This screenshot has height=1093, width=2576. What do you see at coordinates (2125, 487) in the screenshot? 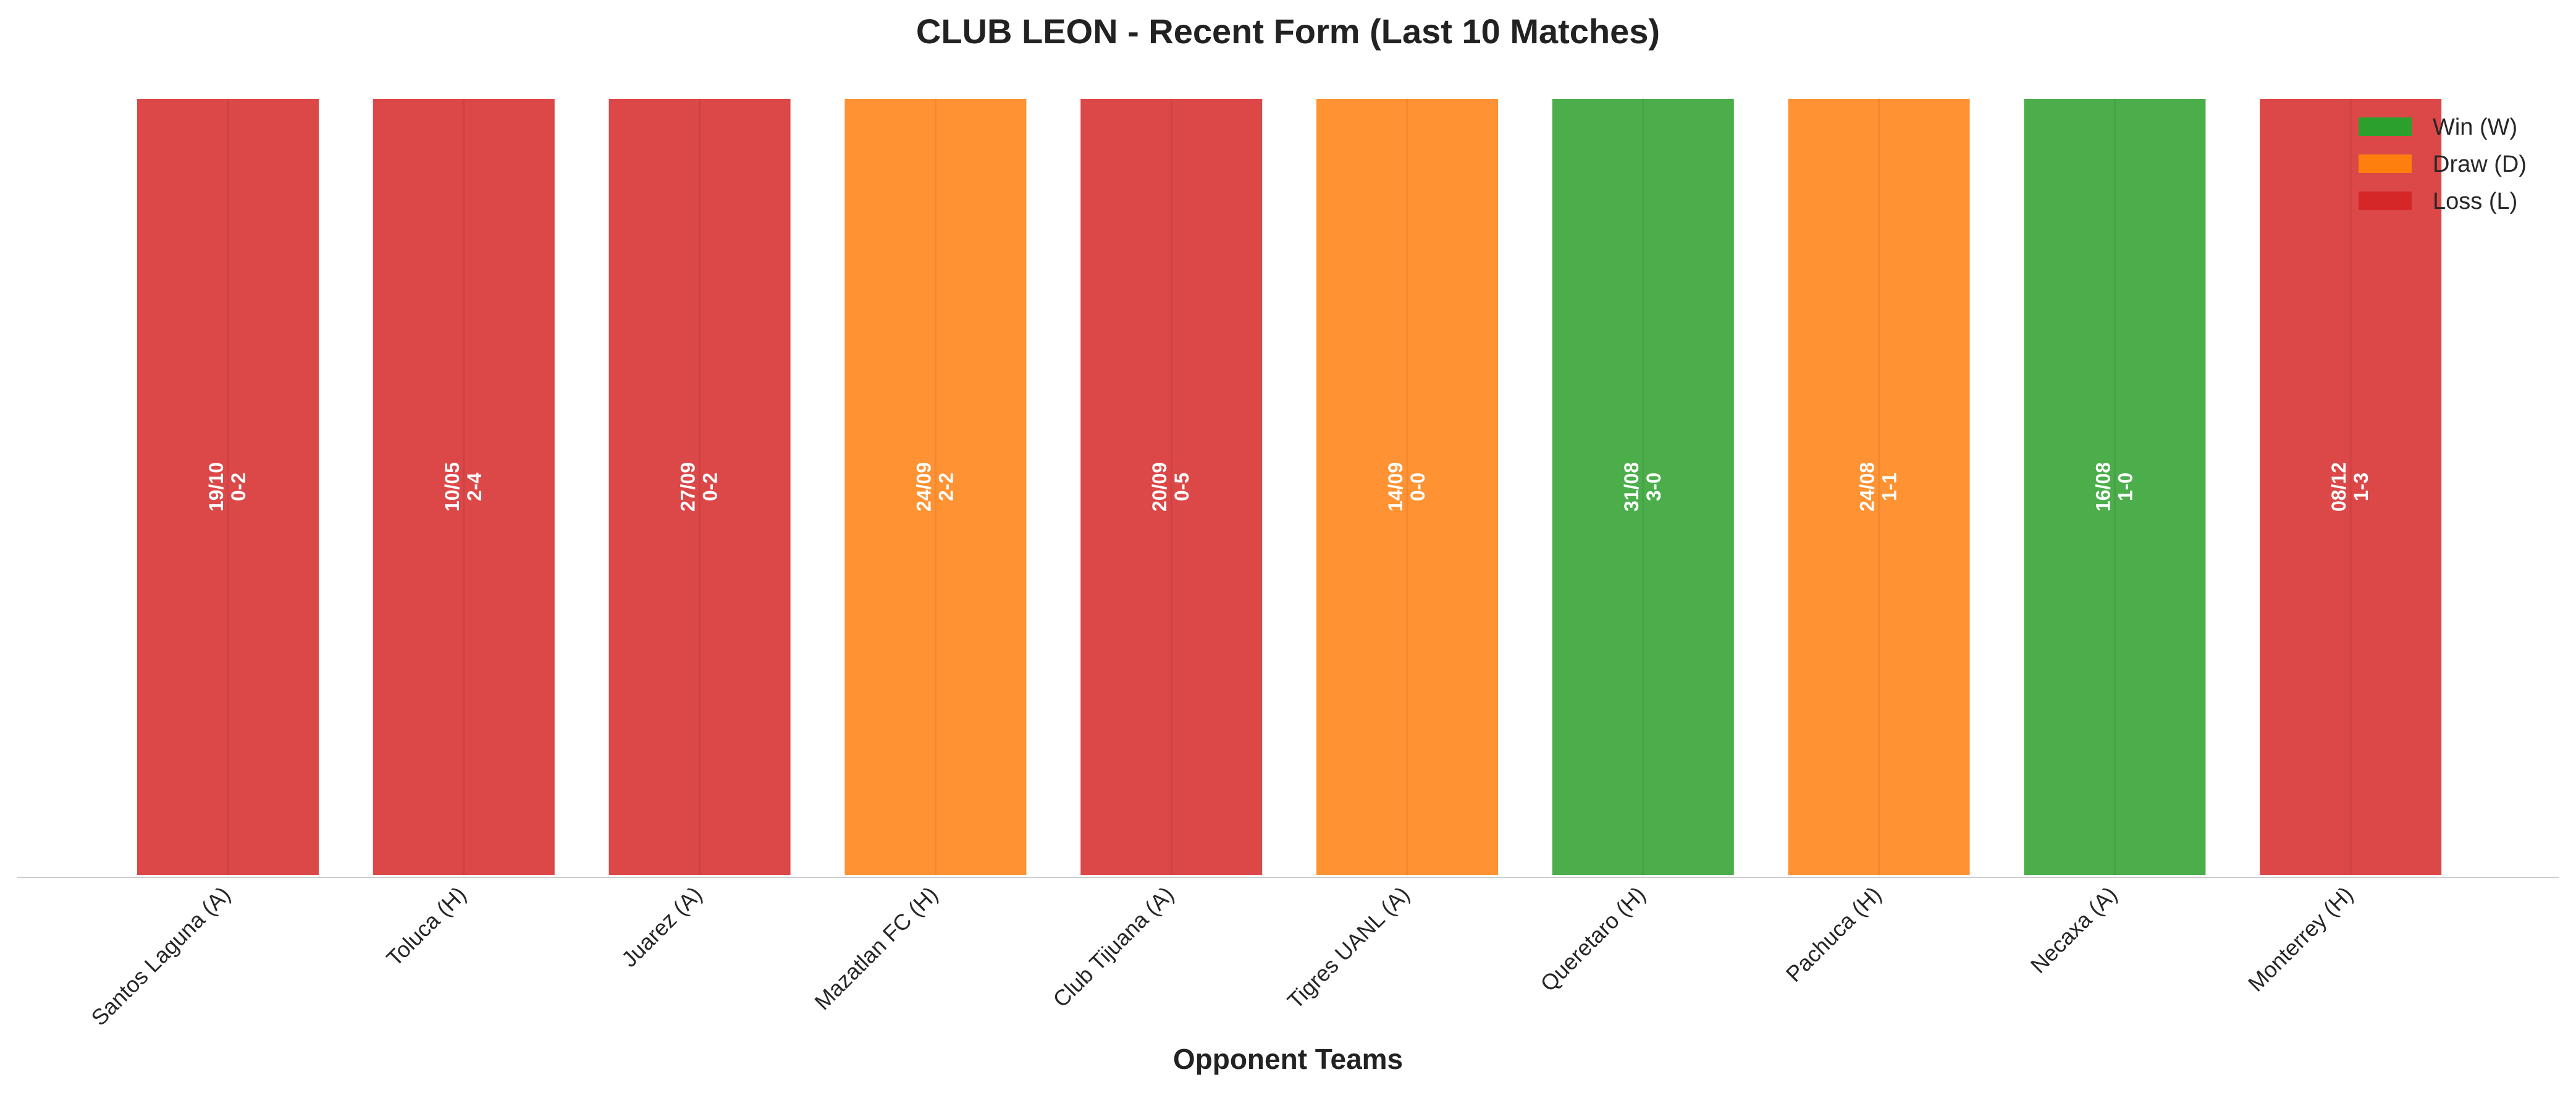
I see `bar-score-8: 1-0` at bounding box center [2125, 487].